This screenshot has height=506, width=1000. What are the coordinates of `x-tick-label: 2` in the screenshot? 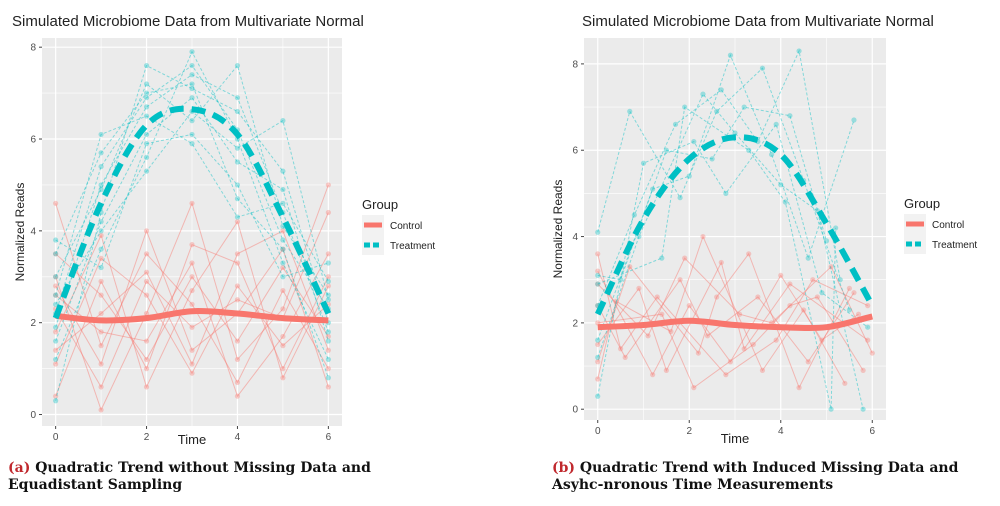 It's located at (689, 431).